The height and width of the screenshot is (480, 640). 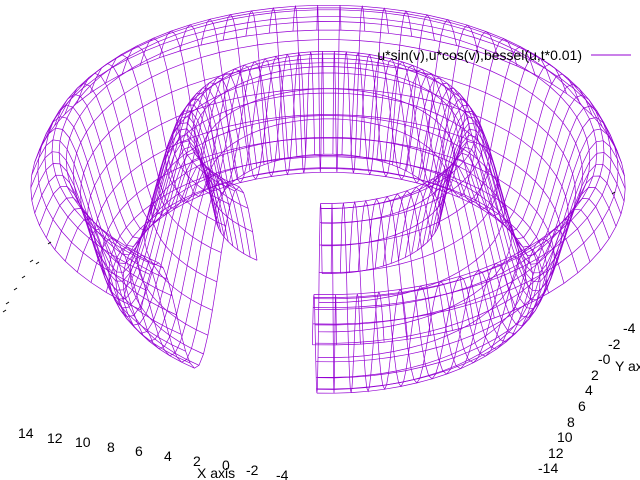 What do you see at coordinates (565, 437) in the screenshot?
I see `y-tick-label: 10` at bounding box center [565, 437].